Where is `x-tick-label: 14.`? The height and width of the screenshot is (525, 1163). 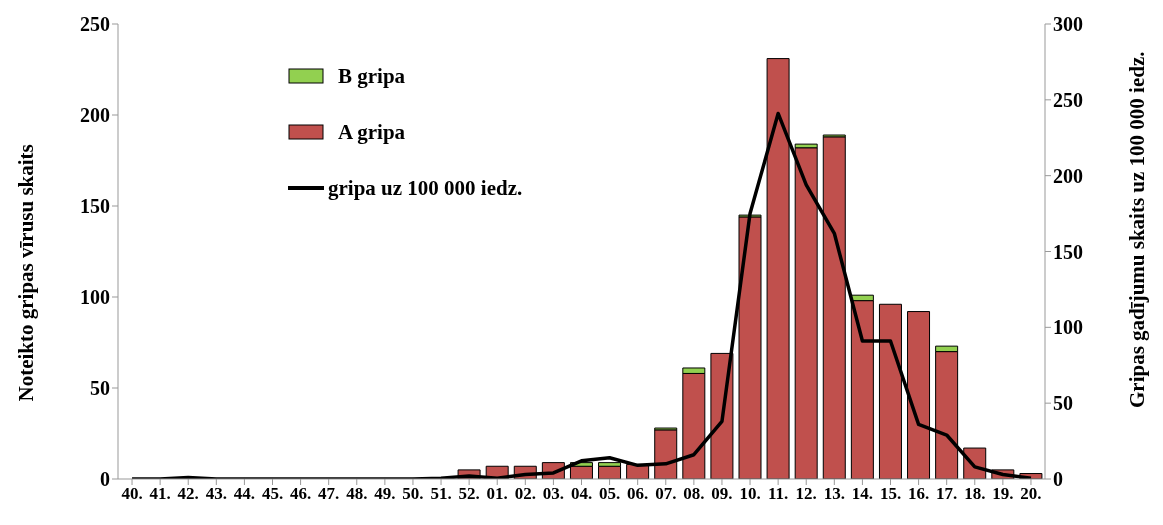 x-tick-label: 14. is located at coordinates (862, 494).